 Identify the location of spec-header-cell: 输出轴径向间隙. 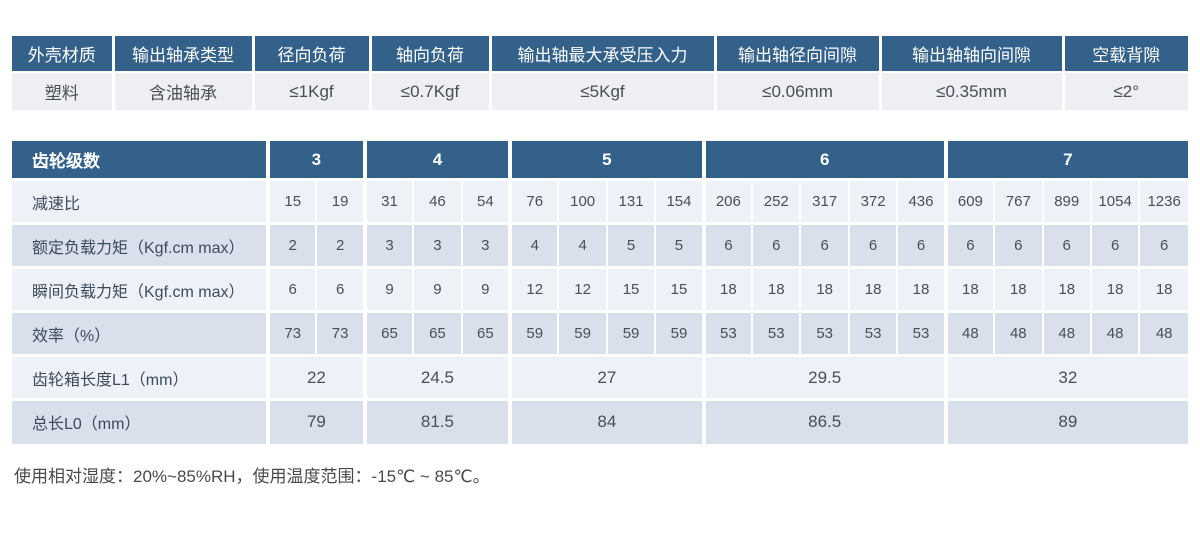
(796, 54).